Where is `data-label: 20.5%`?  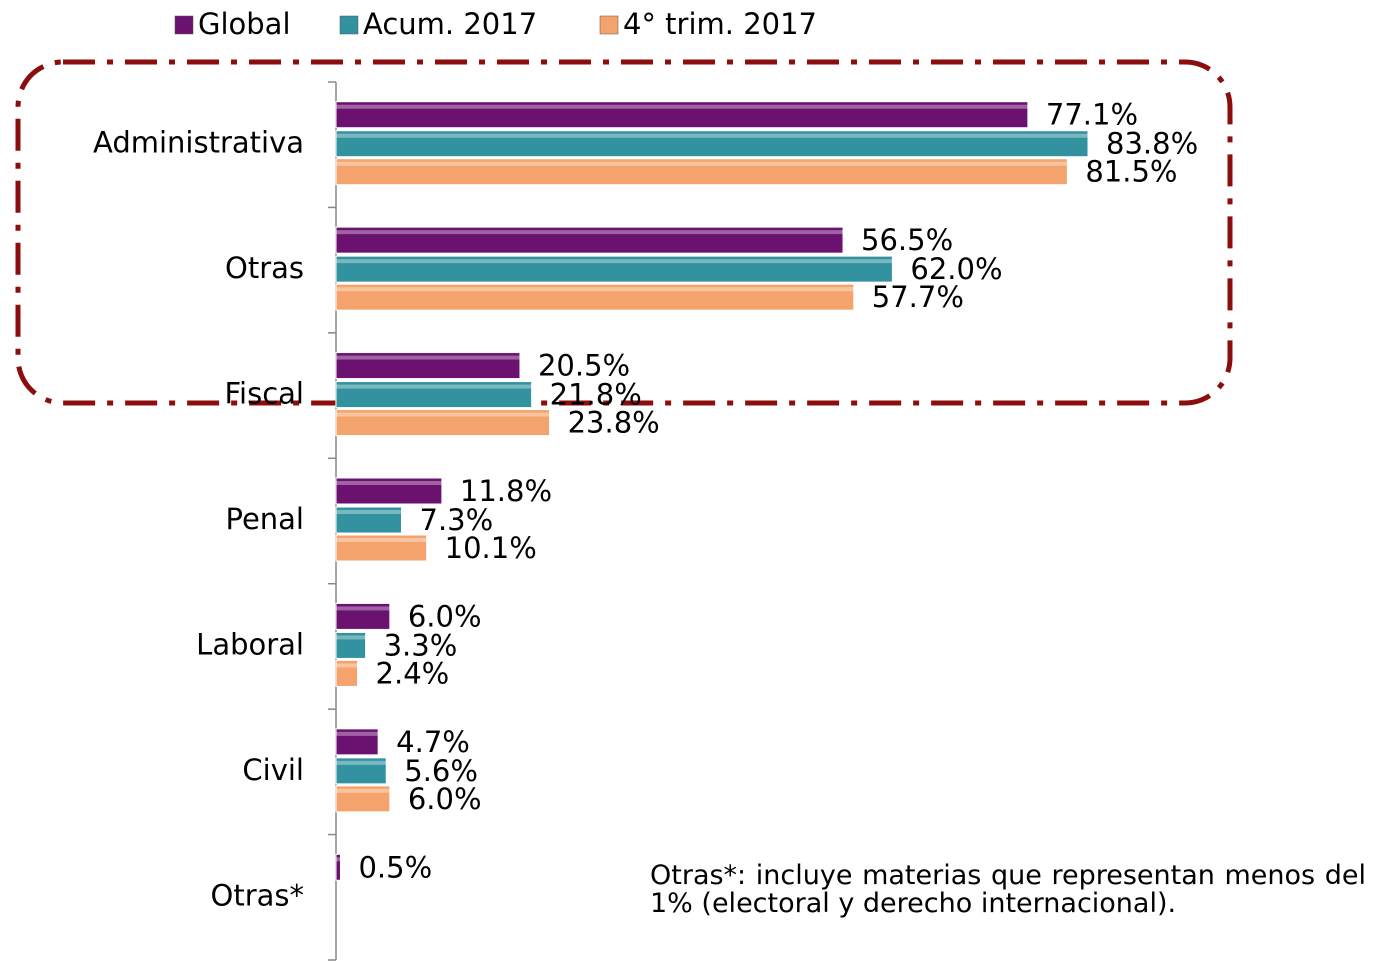
data-label: 20.5% is located at coordinates (584, 366).